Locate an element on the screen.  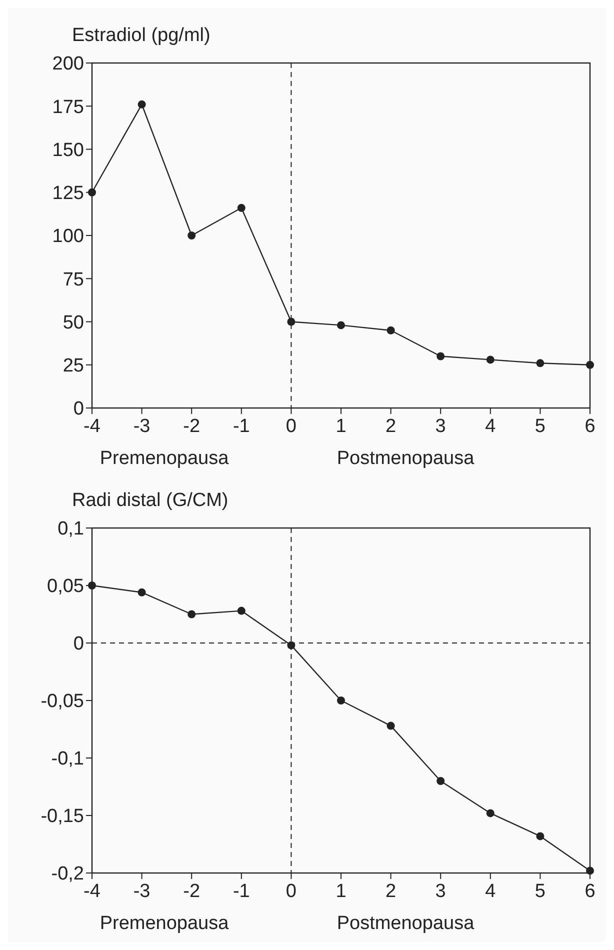
y-tick-label: -0,1 is located at coordinates (67, 759).